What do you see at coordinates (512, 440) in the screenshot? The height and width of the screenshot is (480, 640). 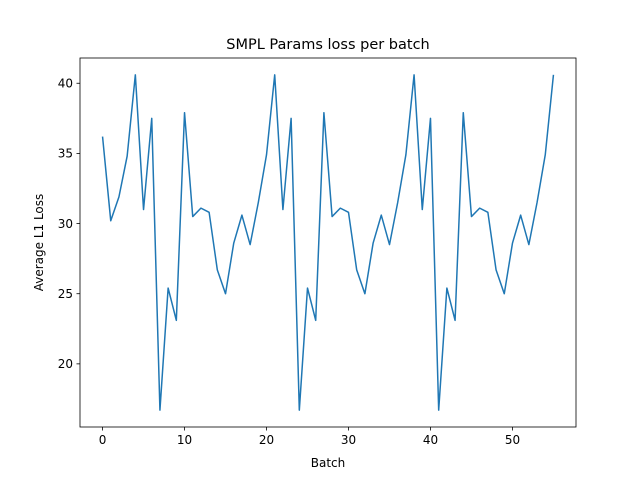 I see `x-tick-label: 50` at bounding box center [512, 440].